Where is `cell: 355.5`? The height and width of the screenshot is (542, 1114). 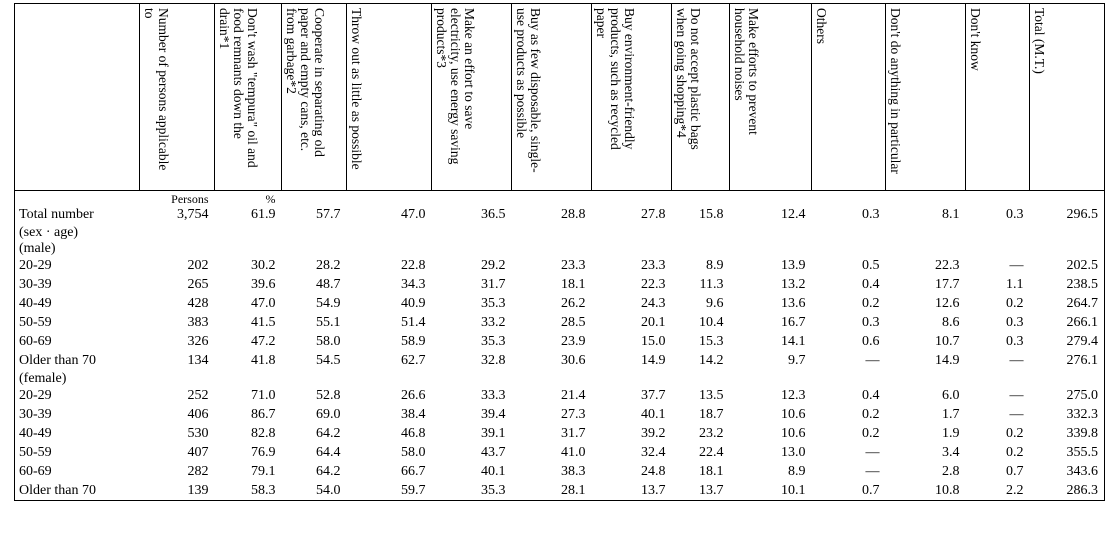 cell: 355.5 is located at coordinates (1082, 452).